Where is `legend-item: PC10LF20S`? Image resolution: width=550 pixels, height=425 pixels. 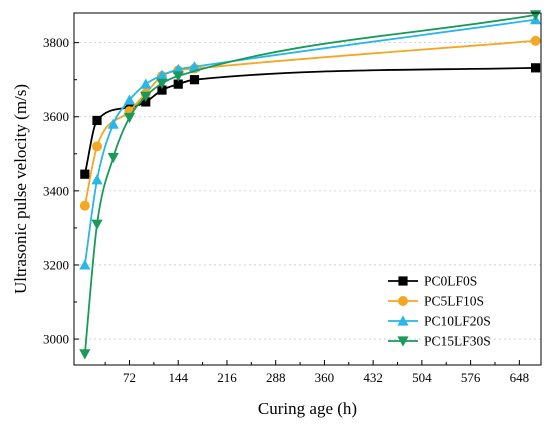
legend-item: PC10LF20S is located at coordinates (439, 321).